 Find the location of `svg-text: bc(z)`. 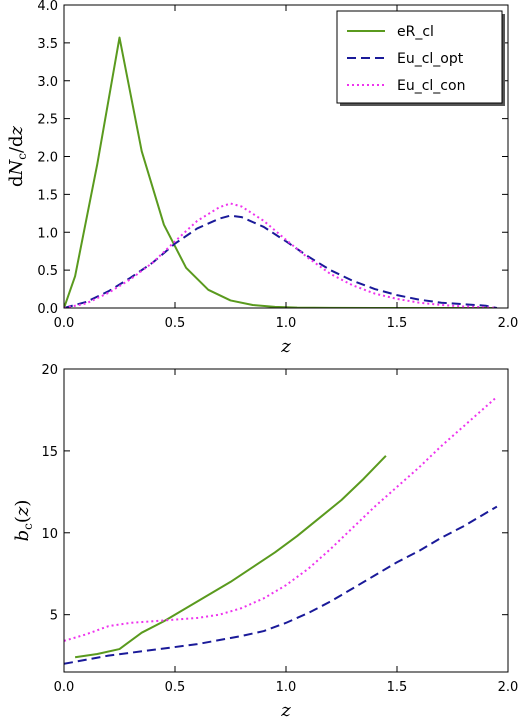

svg-text: bc(z) is located at coordinates (23, 521).